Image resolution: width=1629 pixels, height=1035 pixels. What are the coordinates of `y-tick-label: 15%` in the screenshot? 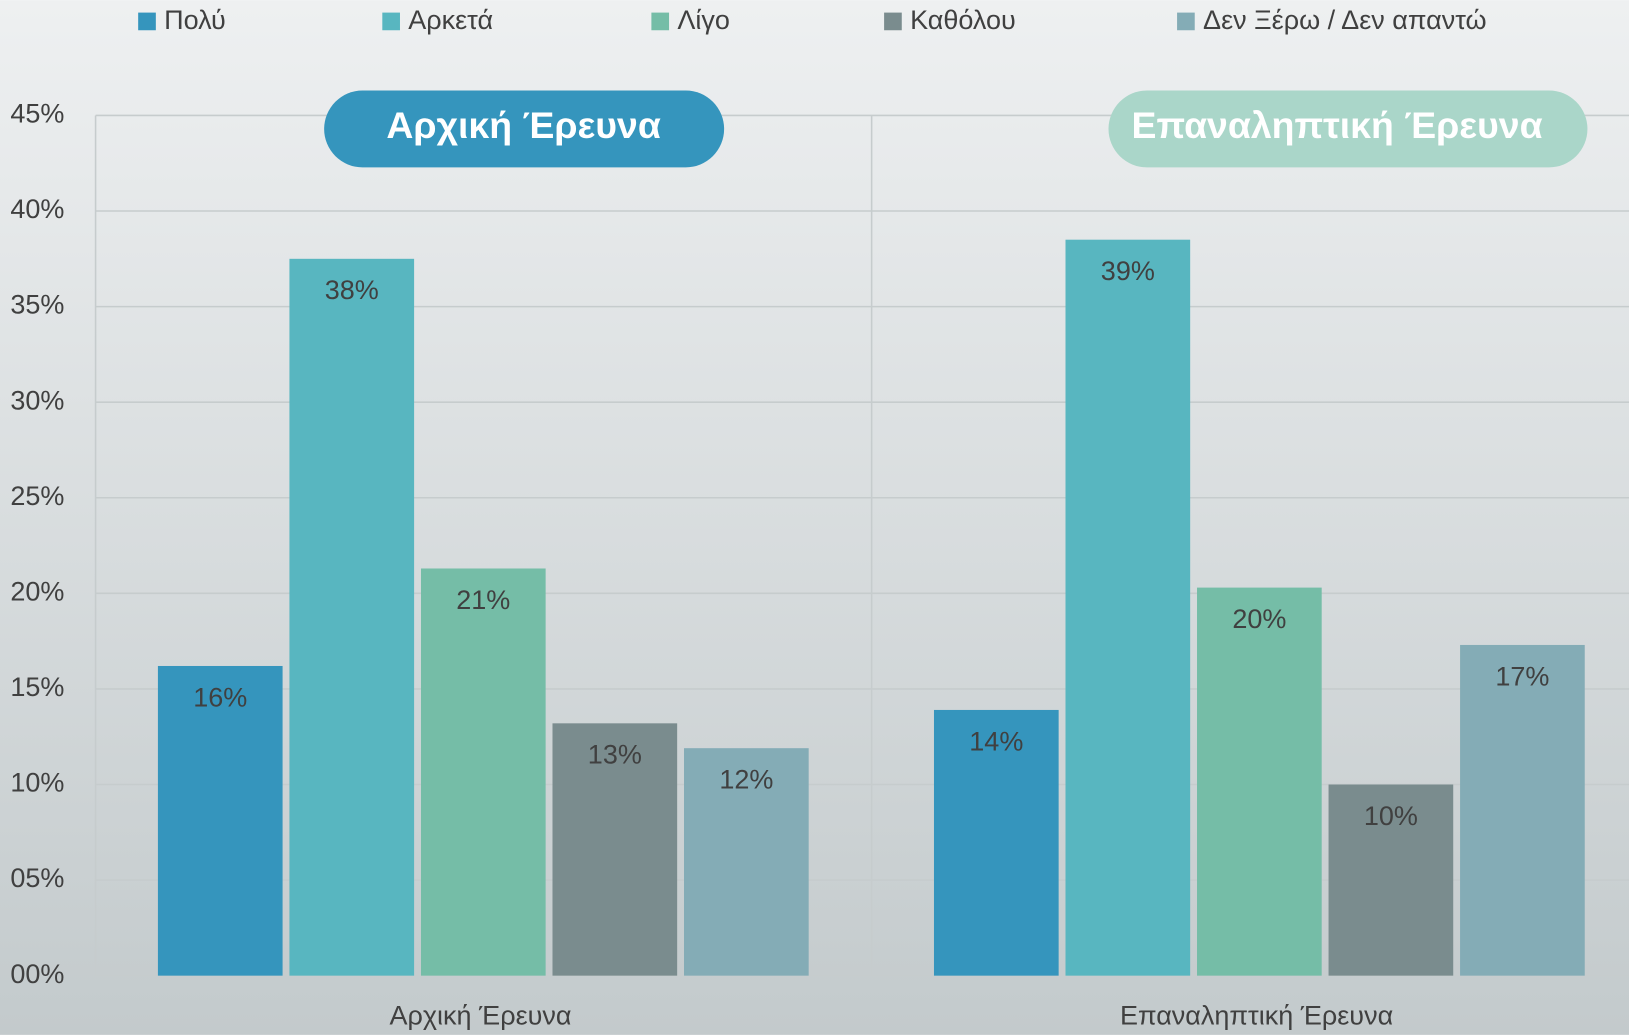 It's located at (37, 687).